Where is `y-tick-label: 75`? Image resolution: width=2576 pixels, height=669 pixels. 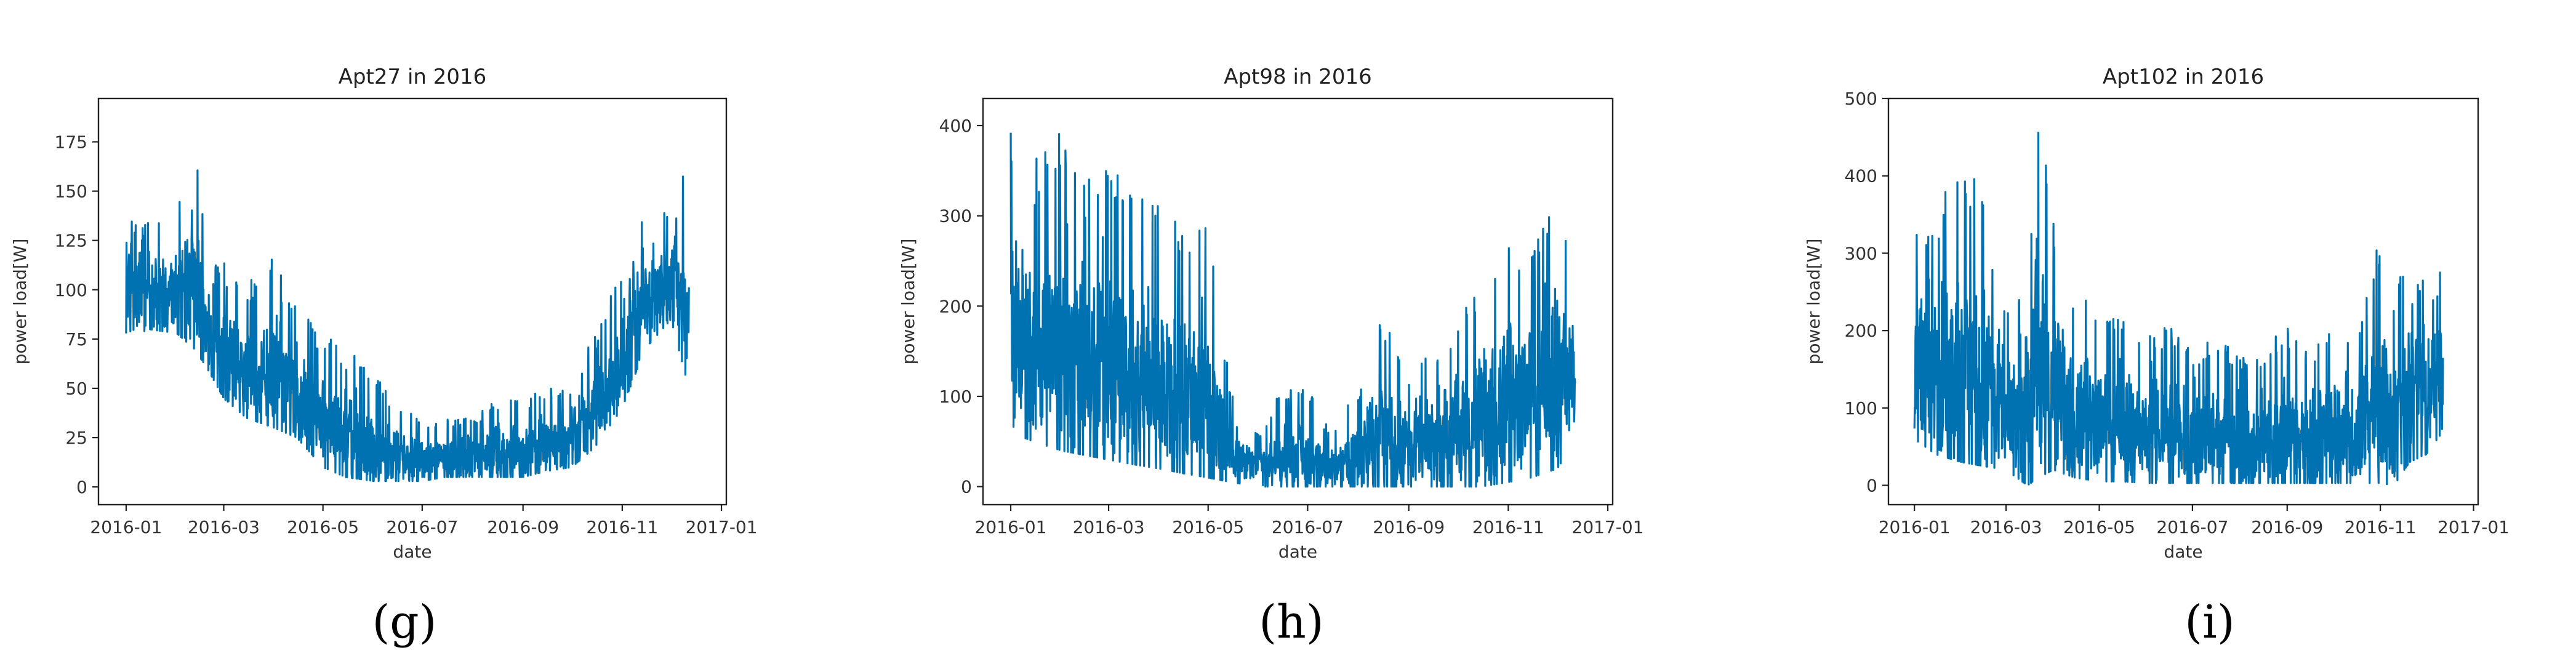
y-tick-label: 75 is located at coordinates (76, 339).